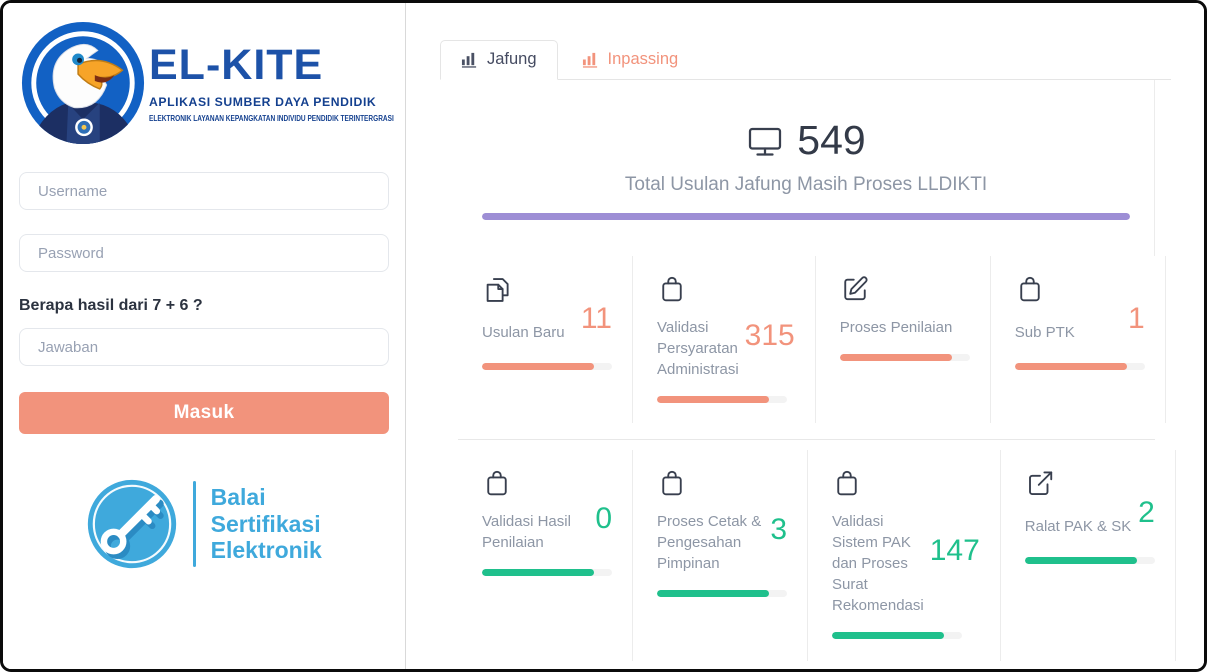 The height and width of the screenshot is (672, 1207). Describe the element at coordinates (523, 332) in the screenshot. I see `stat-card-label: Usulan Baru` at that location.